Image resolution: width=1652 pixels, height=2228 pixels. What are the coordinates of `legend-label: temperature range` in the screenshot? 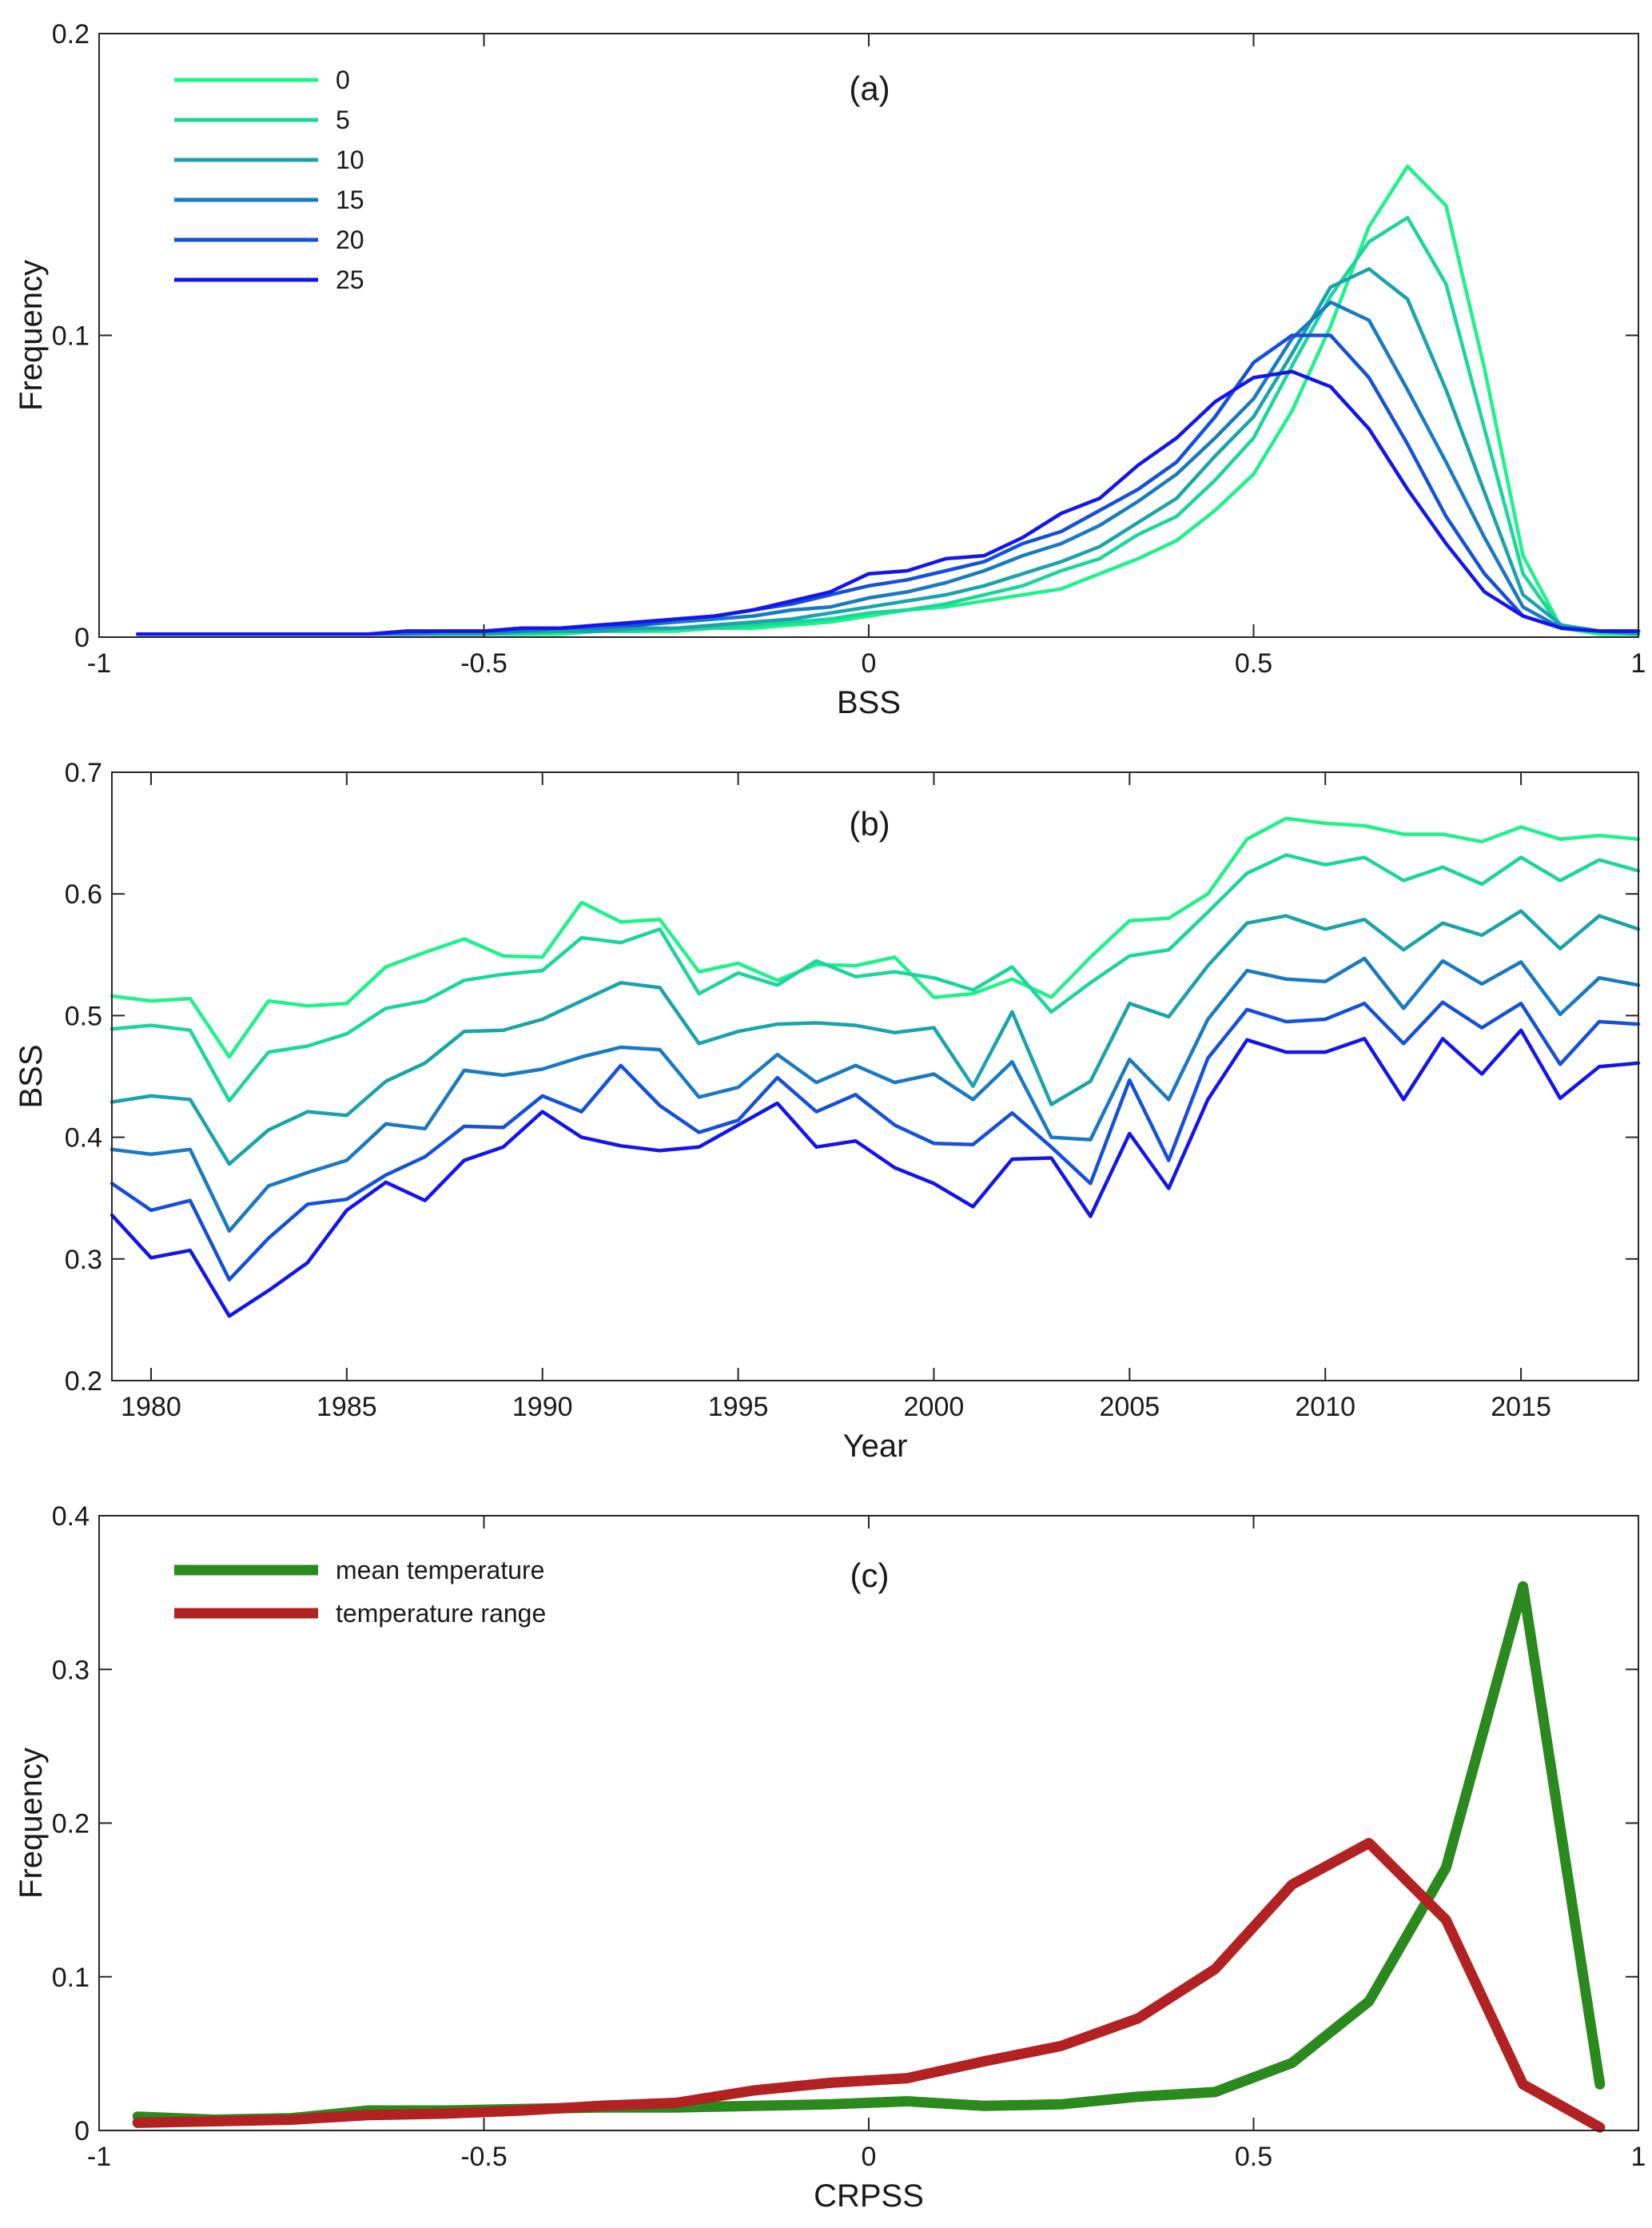 It's located at (441, 1613).